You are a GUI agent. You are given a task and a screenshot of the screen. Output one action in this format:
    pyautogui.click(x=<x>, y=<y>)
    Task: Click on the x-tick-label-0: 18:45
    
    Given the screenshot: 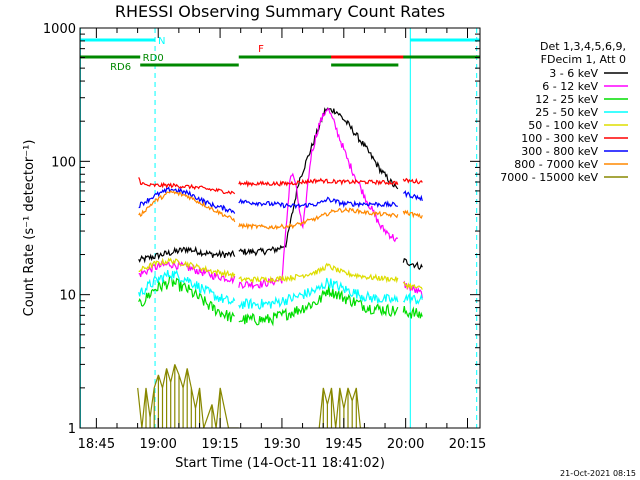 What is the action you would take?
    pyautogui.click(x=96, y=444)
    